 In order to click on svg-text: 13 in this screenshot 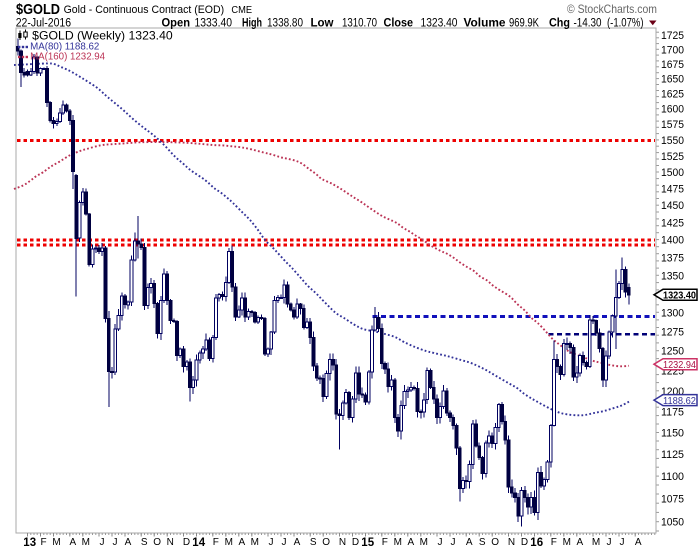, I will do `click(29, 543)`.